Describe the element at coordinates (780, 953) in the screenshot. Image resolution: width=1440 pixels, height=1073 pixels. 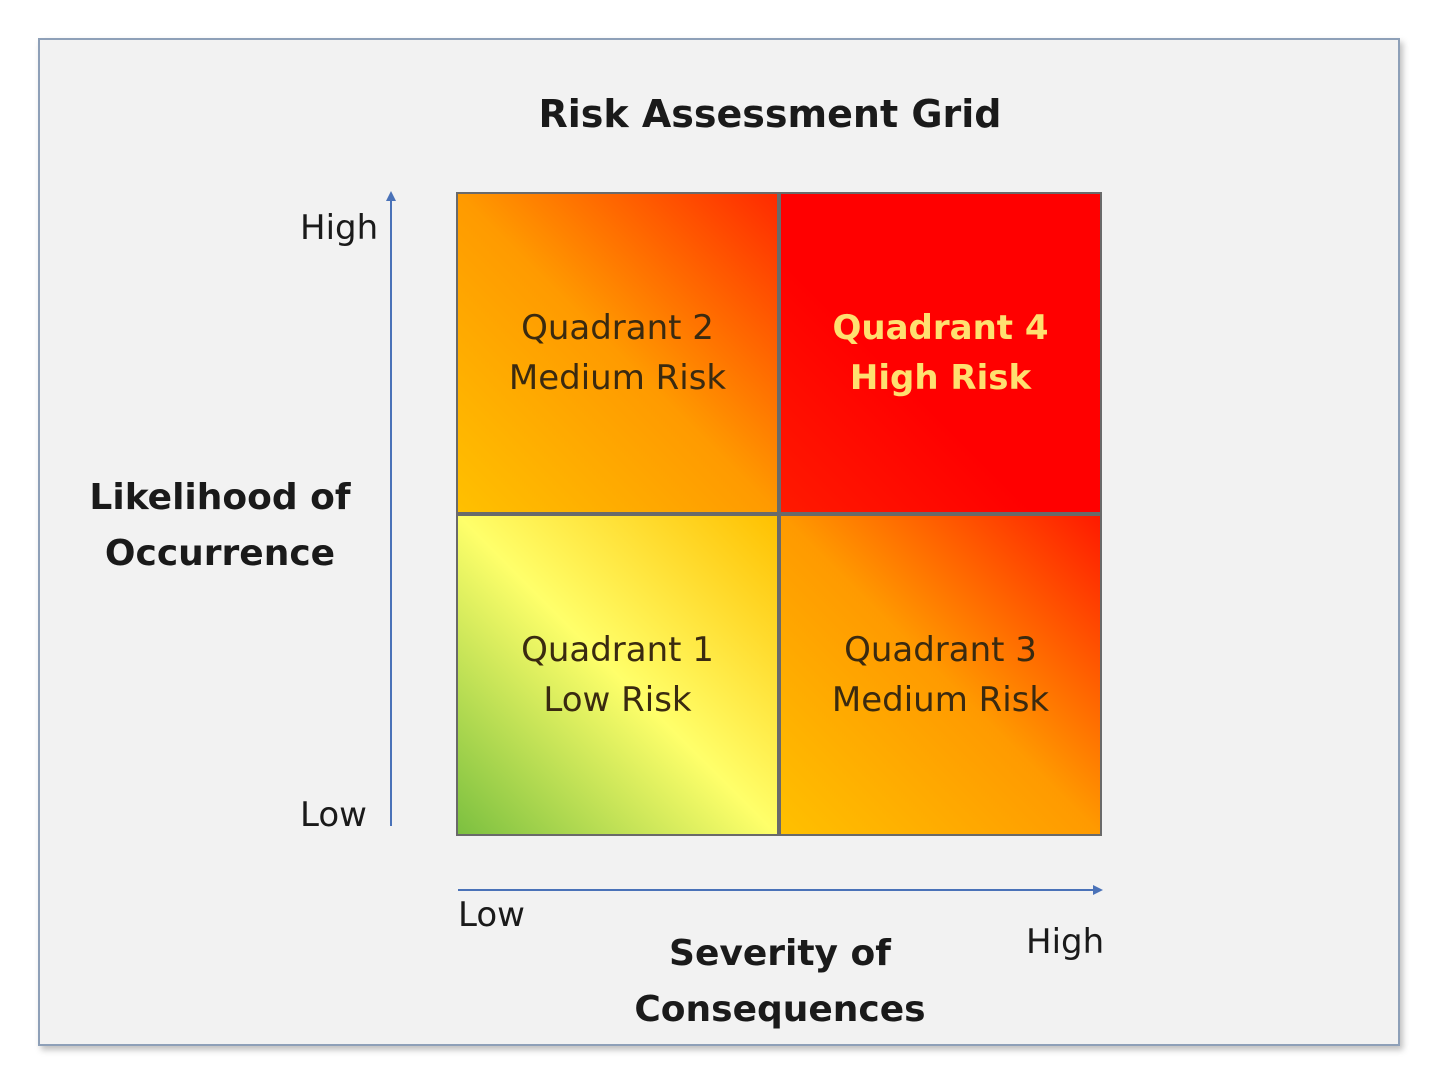
I see `x-axis-title-line1: Severity of` at that location.